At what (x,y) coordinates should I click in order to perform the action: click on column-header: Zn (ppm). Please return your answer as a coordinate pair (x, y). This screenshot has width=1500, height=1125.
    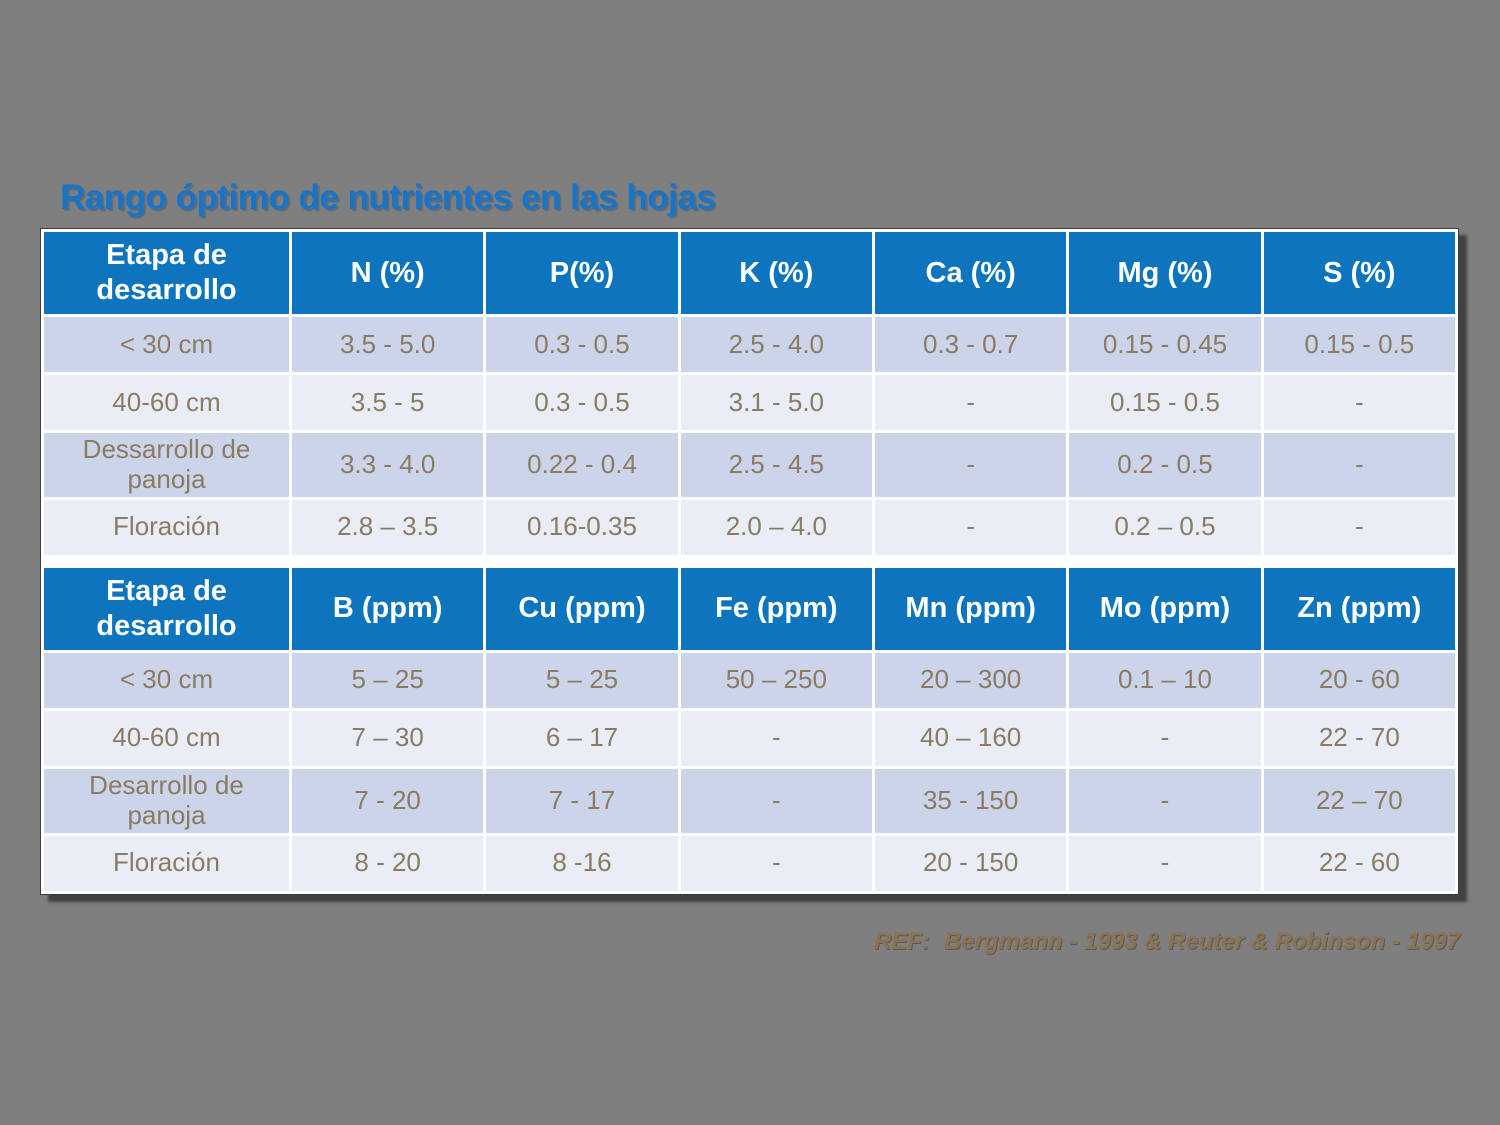
    Looking at the image, I should click on (1359, 608).